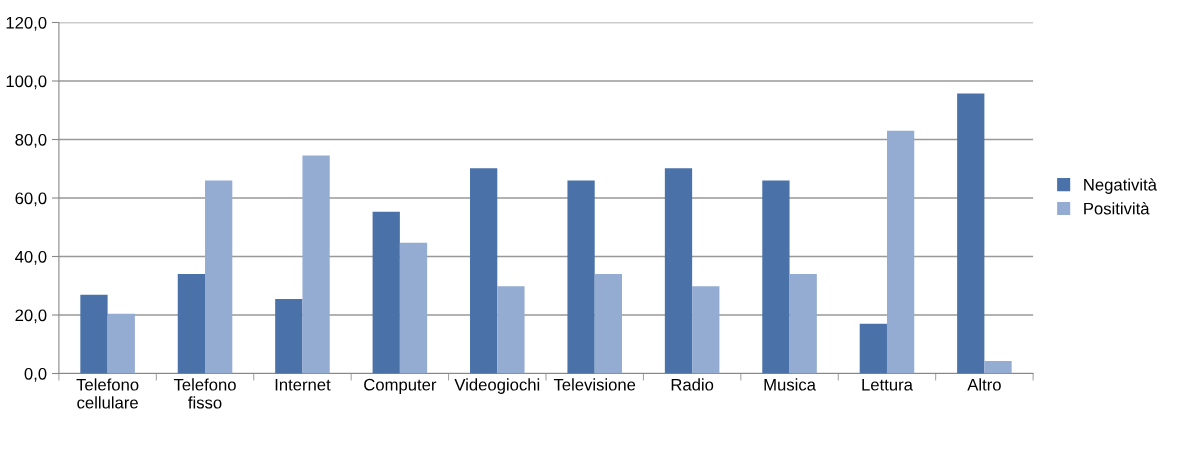 This screenshot has height=450, width=1178. I want to click on x-tick-label: Internet, so click(303, 384).